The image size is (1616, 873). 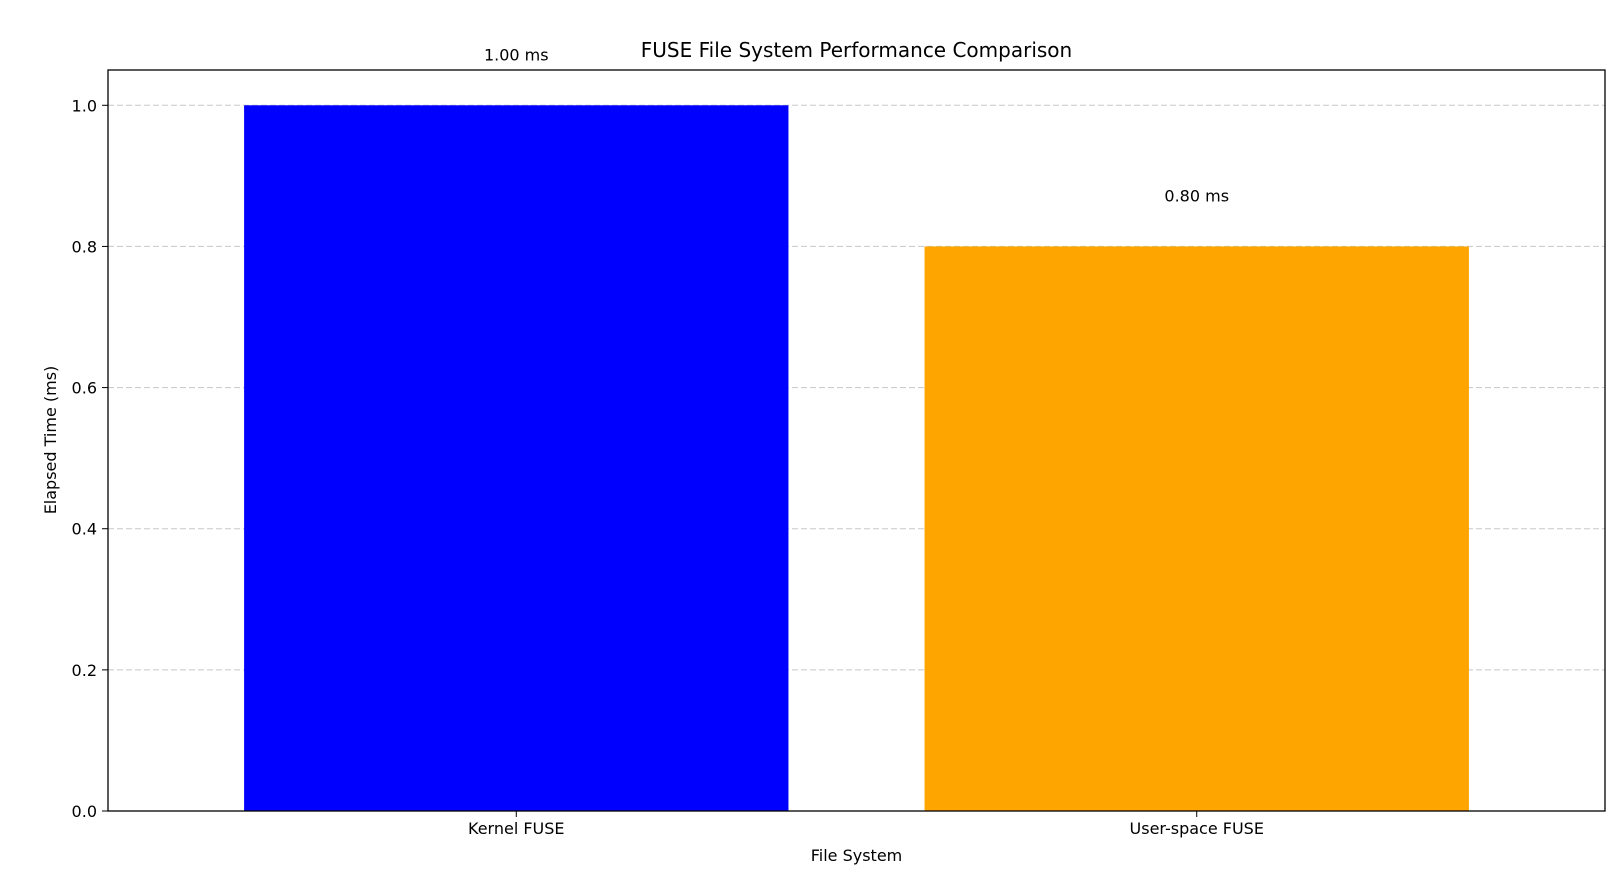 What do you see at coordinates (1197, 828) in the screenshot?
I see `x-tick-label: User-space FUSE` at bounding box center [1197, 828].